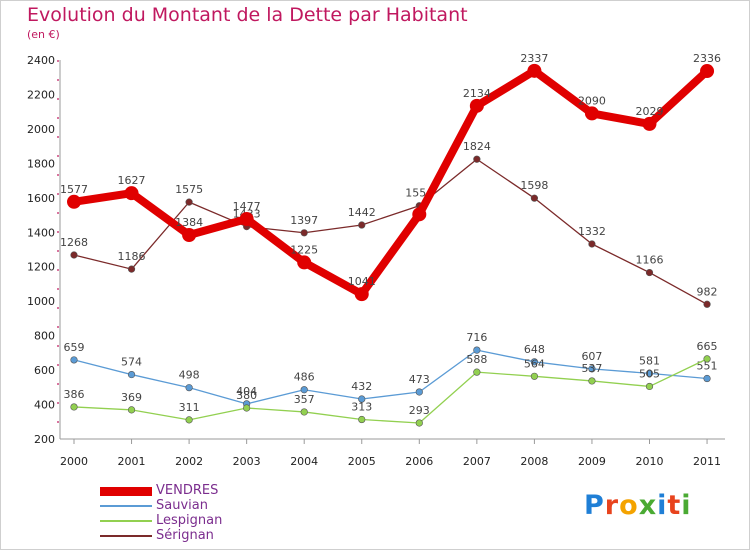  I want to click on data-label: 665, so click(707, 346).